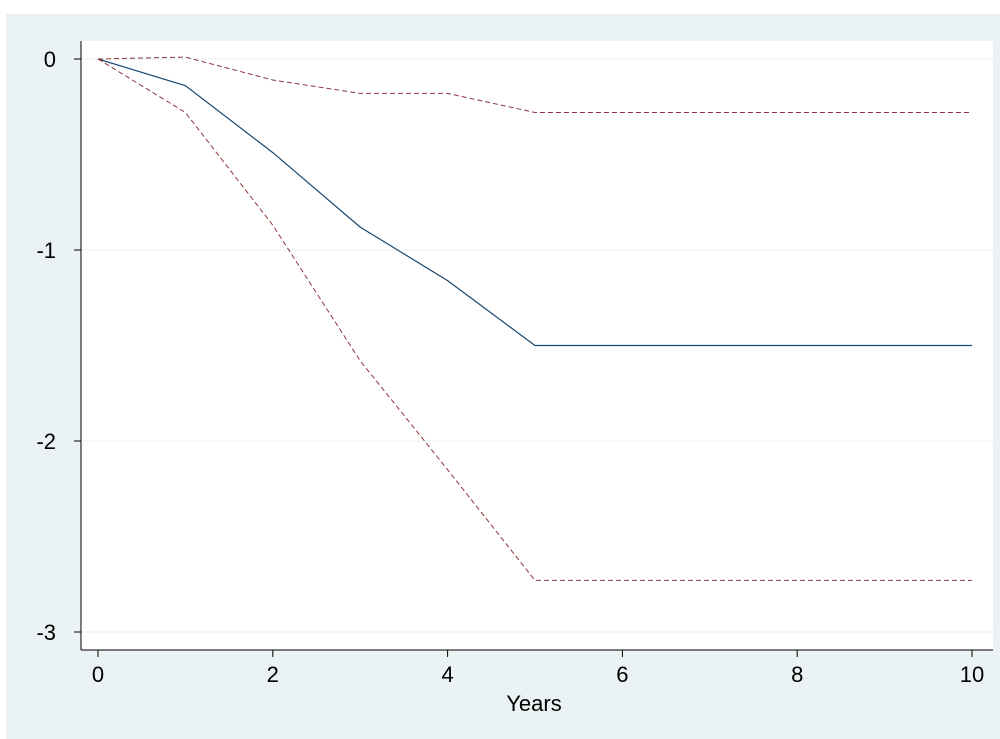 The image size is (1000, 739). Describe the element at coordinates (533, 703) in the screenshot. I see `x-axis-title: Years` at that location.